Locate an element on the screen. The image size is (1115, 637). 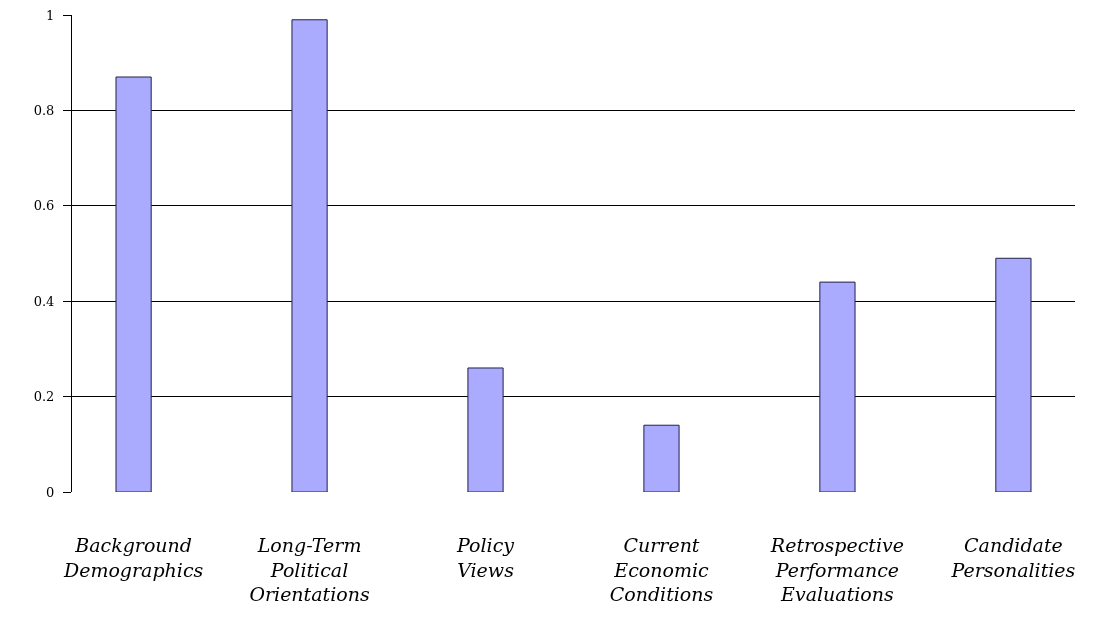
x-tick-label: Long-Term Political Orientations is located at coordinates (309, 570).